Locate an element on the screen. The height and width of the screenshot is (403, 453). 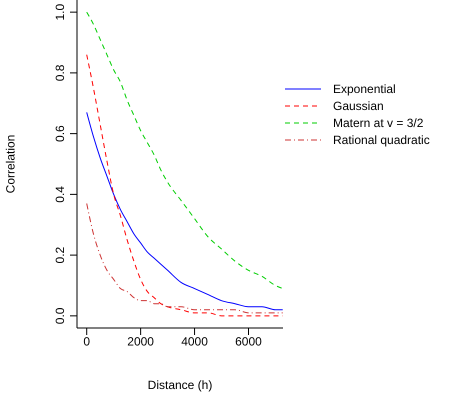
x-tick-label: 4000 is located at coordinates (194, 341).